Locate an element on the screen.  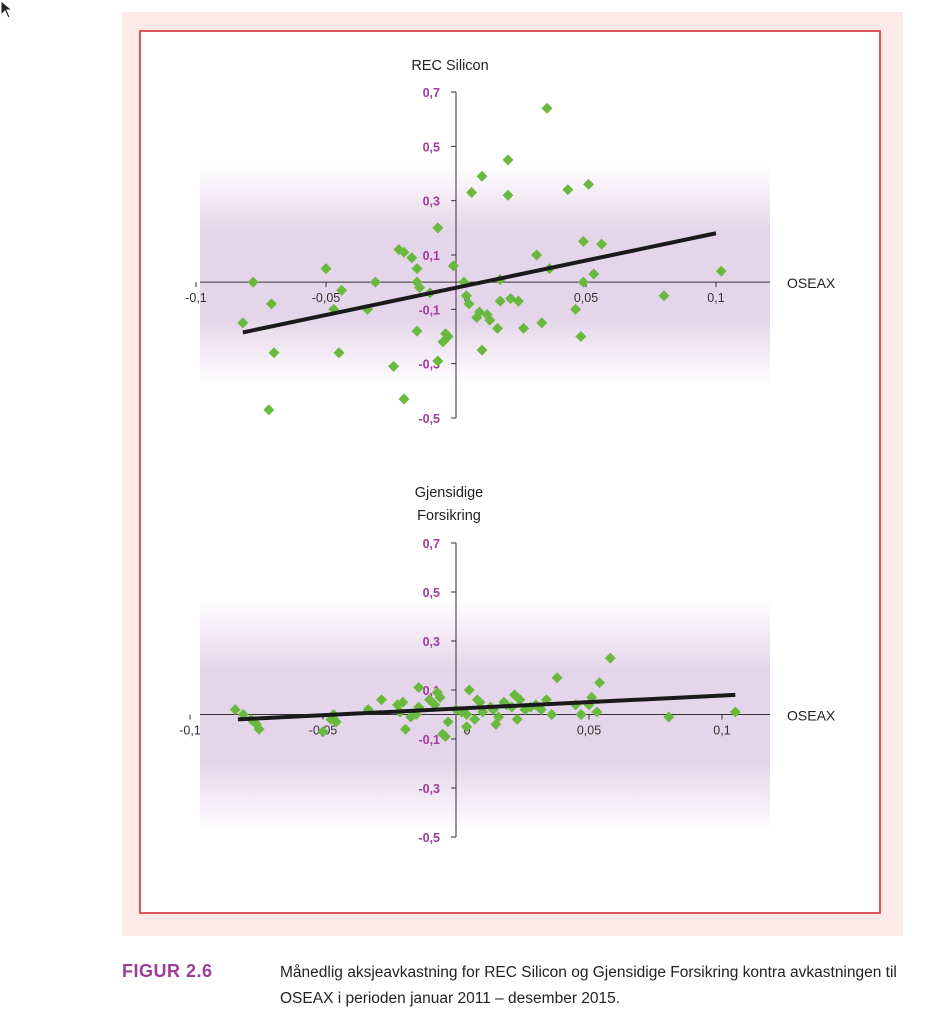
gjen-y-tick-label: -0,3 is located at coordinates (429, 789).